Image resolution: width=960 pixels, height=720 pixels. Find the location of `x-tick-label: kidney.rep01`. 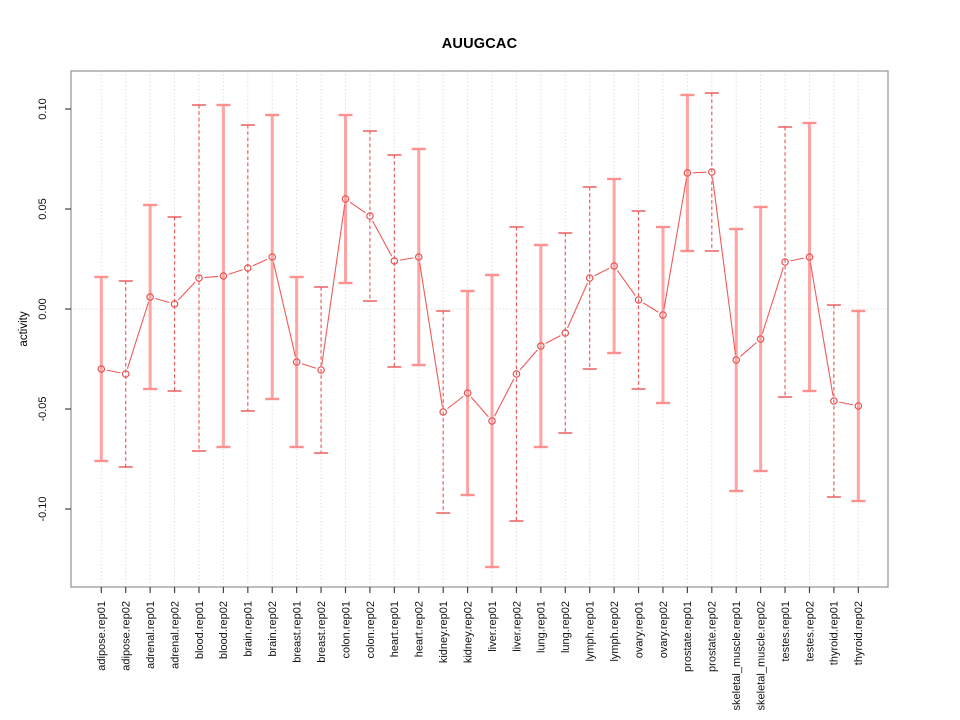

x-tick-label: kidney.rep01 is located at coordinates (444, 632).